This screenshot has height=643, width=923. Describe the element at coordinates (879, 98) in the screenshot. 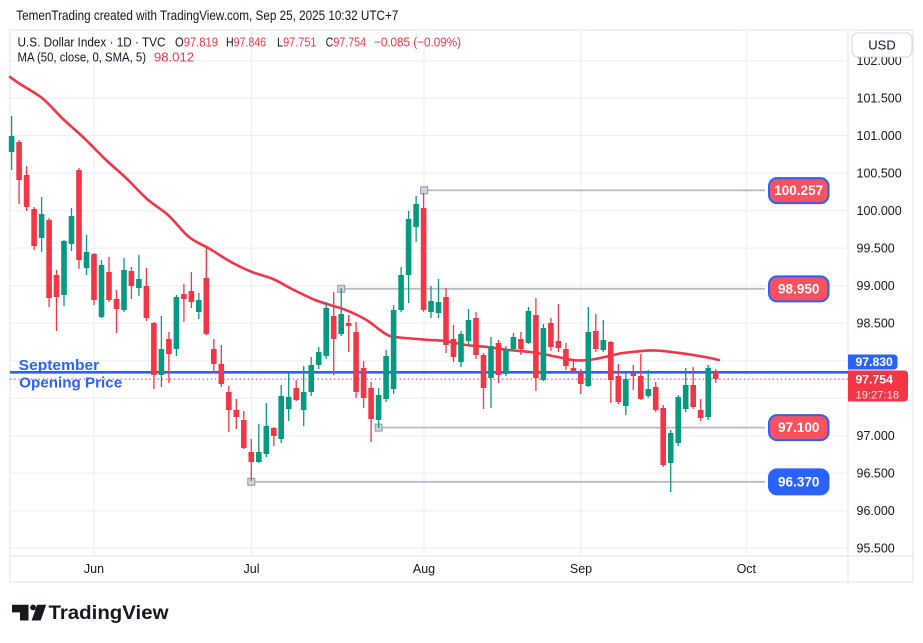

I see `svg-text: 101.500` at that location.